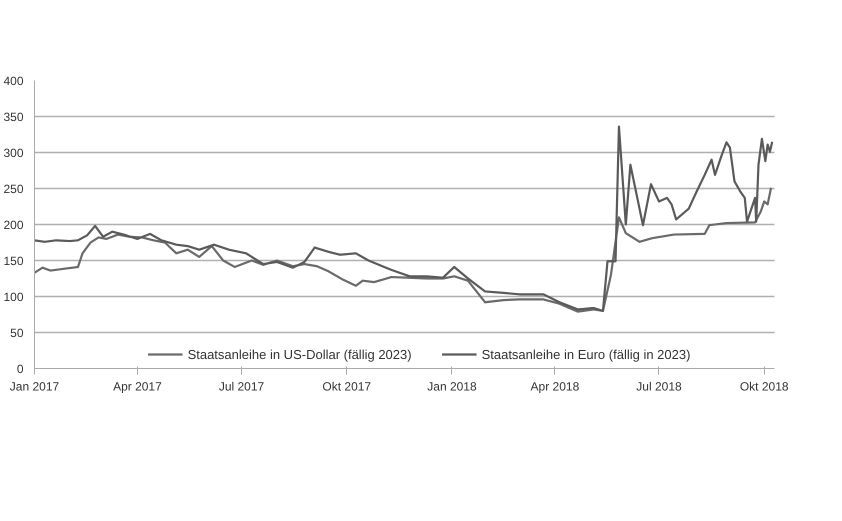  Describe the element at coordinates (17, 333) in the screenshot. I see `y-tick-label: 50` at that location.